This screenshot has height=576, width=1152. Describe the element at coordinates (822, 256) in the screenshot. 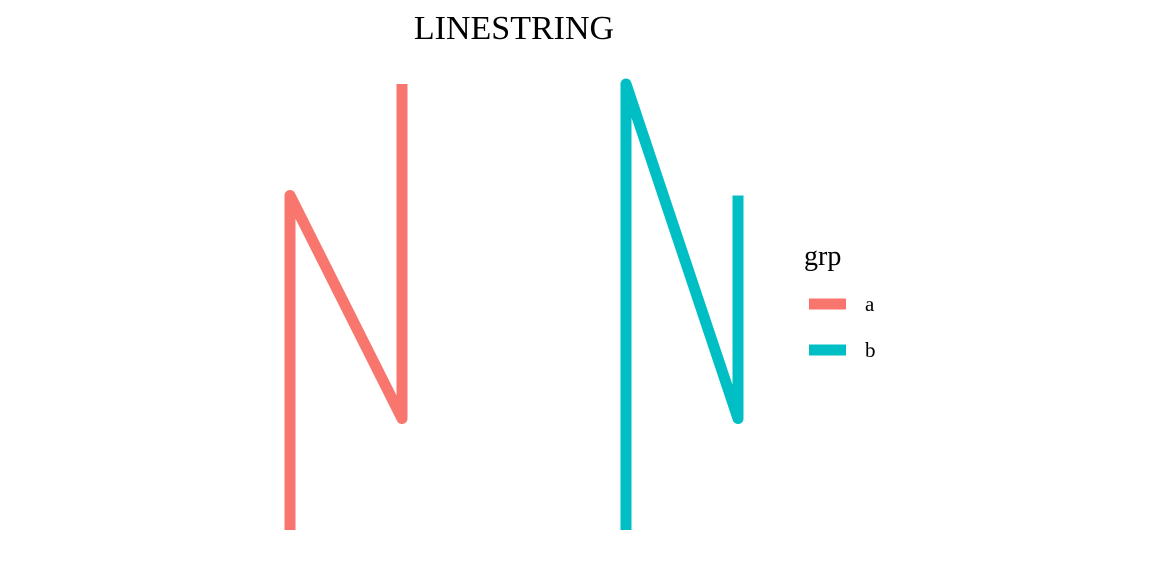

I see `legend-title: grp` at that location.